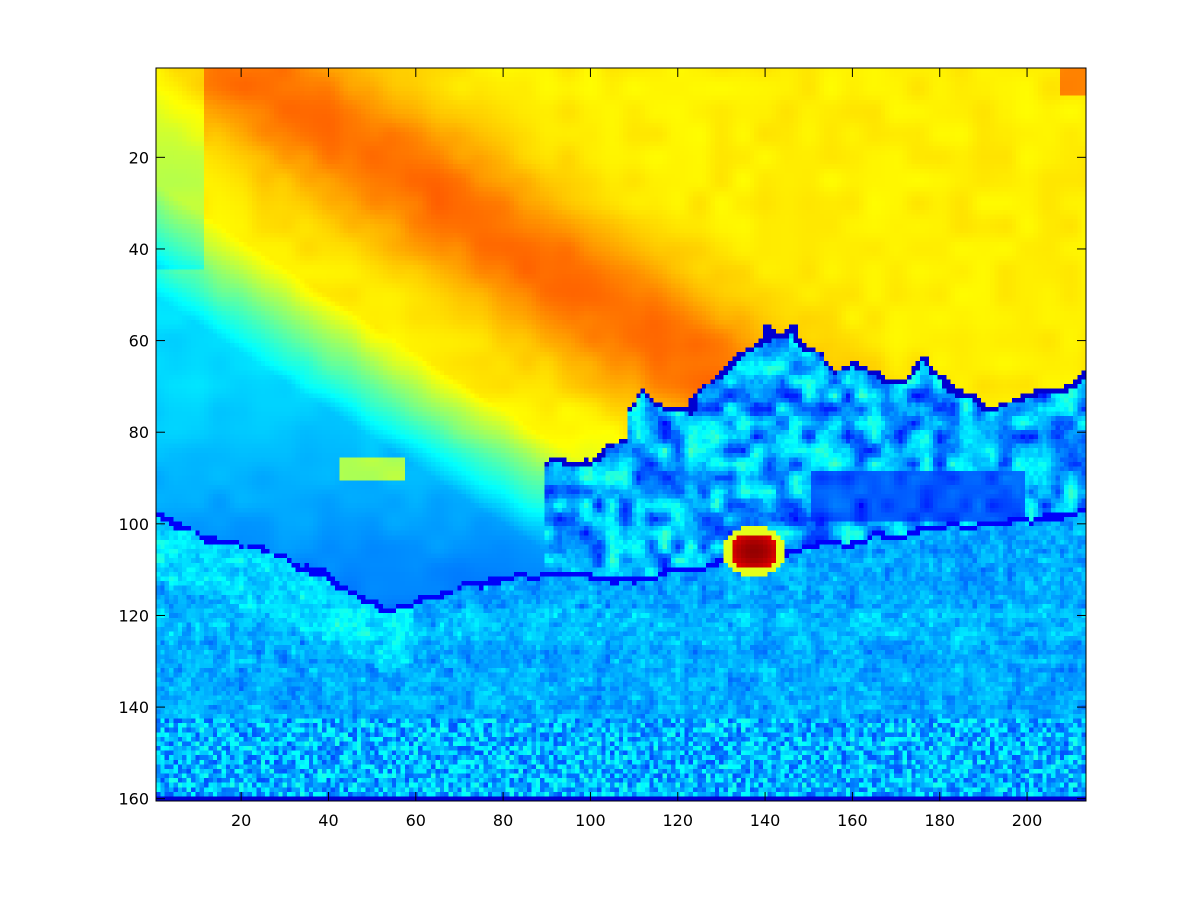 The image size is (1200, 900). Describe the element at coordinates (133, 707) in the screenshot. I see `y-tick-label: 140` at that location.